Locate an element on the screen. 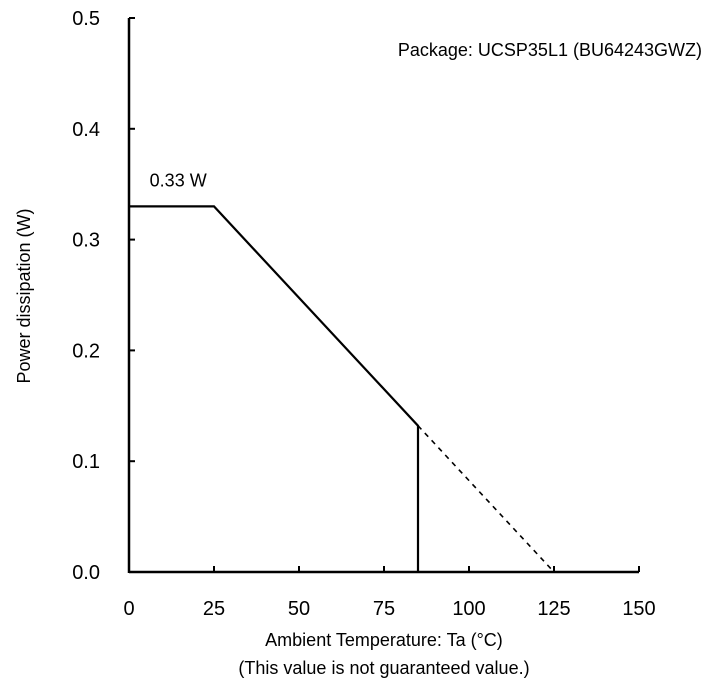 Image resolution: width=709 pixels, height=688 pixels. extrapolated-derating-line is located at coordinates (486, 499).